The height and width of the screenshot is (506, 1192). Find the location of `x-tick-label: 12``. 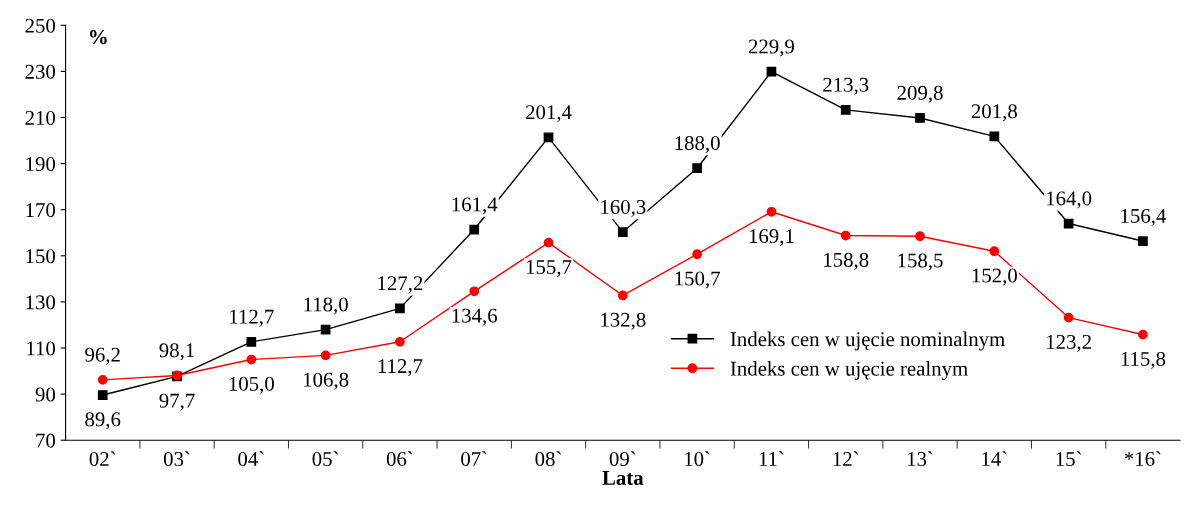

x-tick-label: 12` is located at coordinates (846, 458).